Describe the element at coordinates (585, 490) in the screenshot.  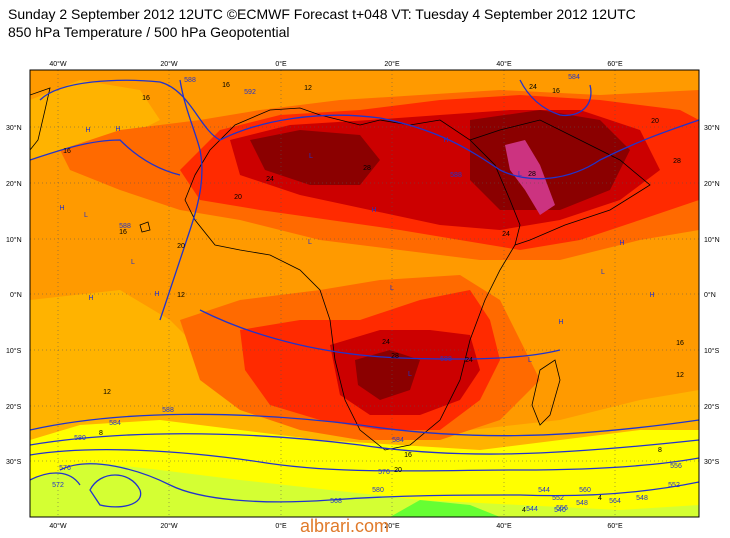
I see `geopotential-label: 560` at that location.